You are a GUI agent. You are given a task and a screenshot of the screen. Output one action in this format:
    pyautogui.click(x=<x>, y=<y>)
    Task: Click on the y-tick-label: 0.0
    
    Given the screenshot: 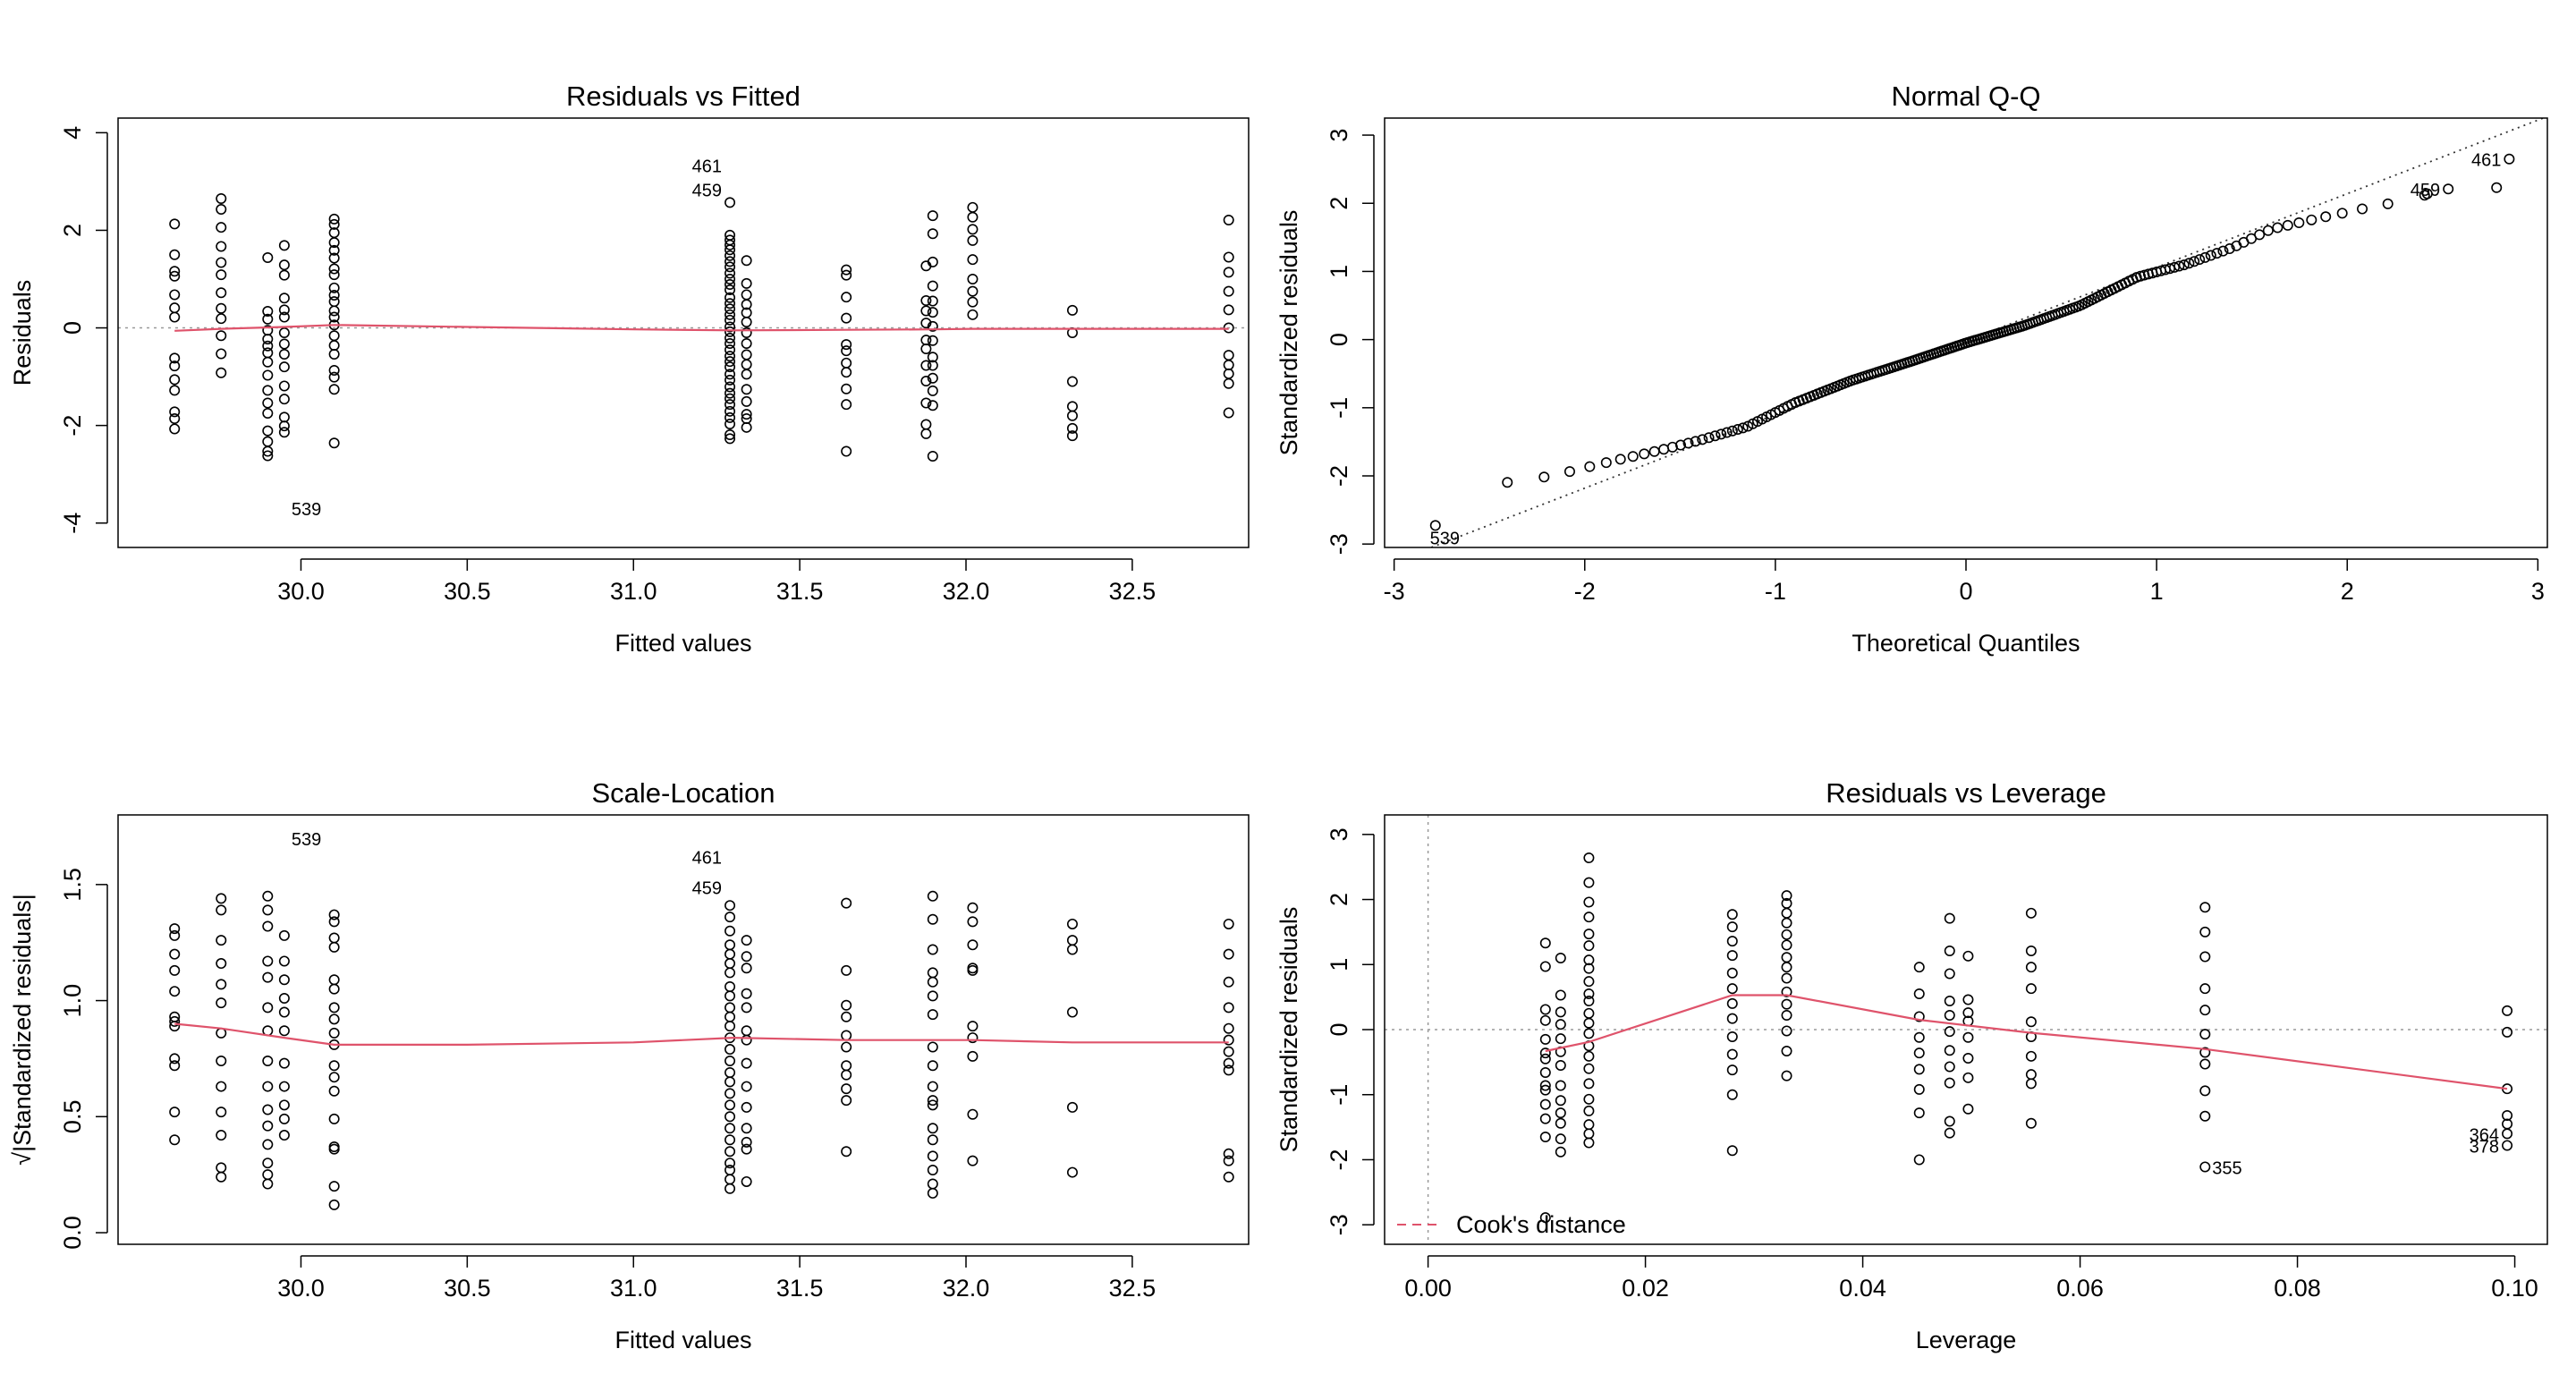 What is the action you would take?
    pyautogui.click(x=72, y=1233)
    